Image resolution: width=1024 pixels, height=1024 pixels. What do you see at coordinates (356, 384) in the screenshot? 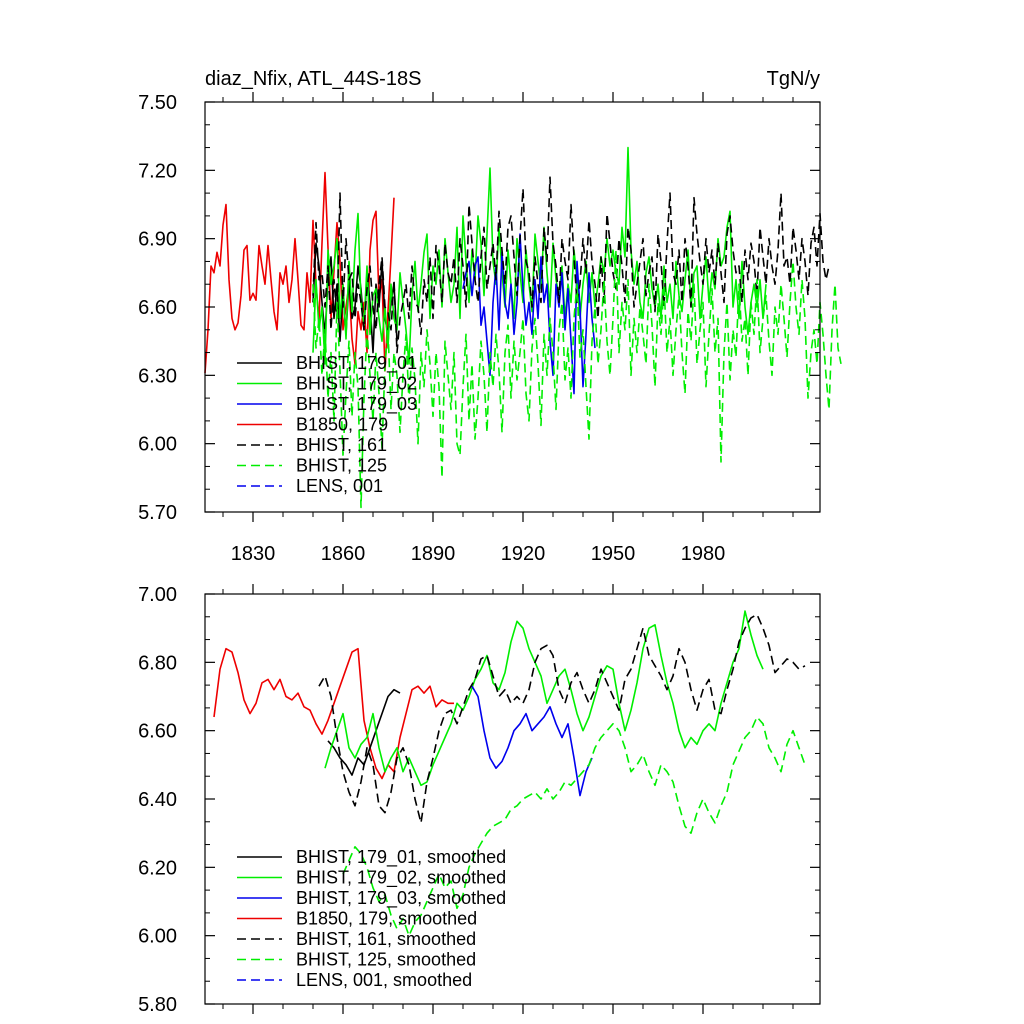
I see `top-legend-label: BHIST, 179_02` at bounding box center [356, 384].